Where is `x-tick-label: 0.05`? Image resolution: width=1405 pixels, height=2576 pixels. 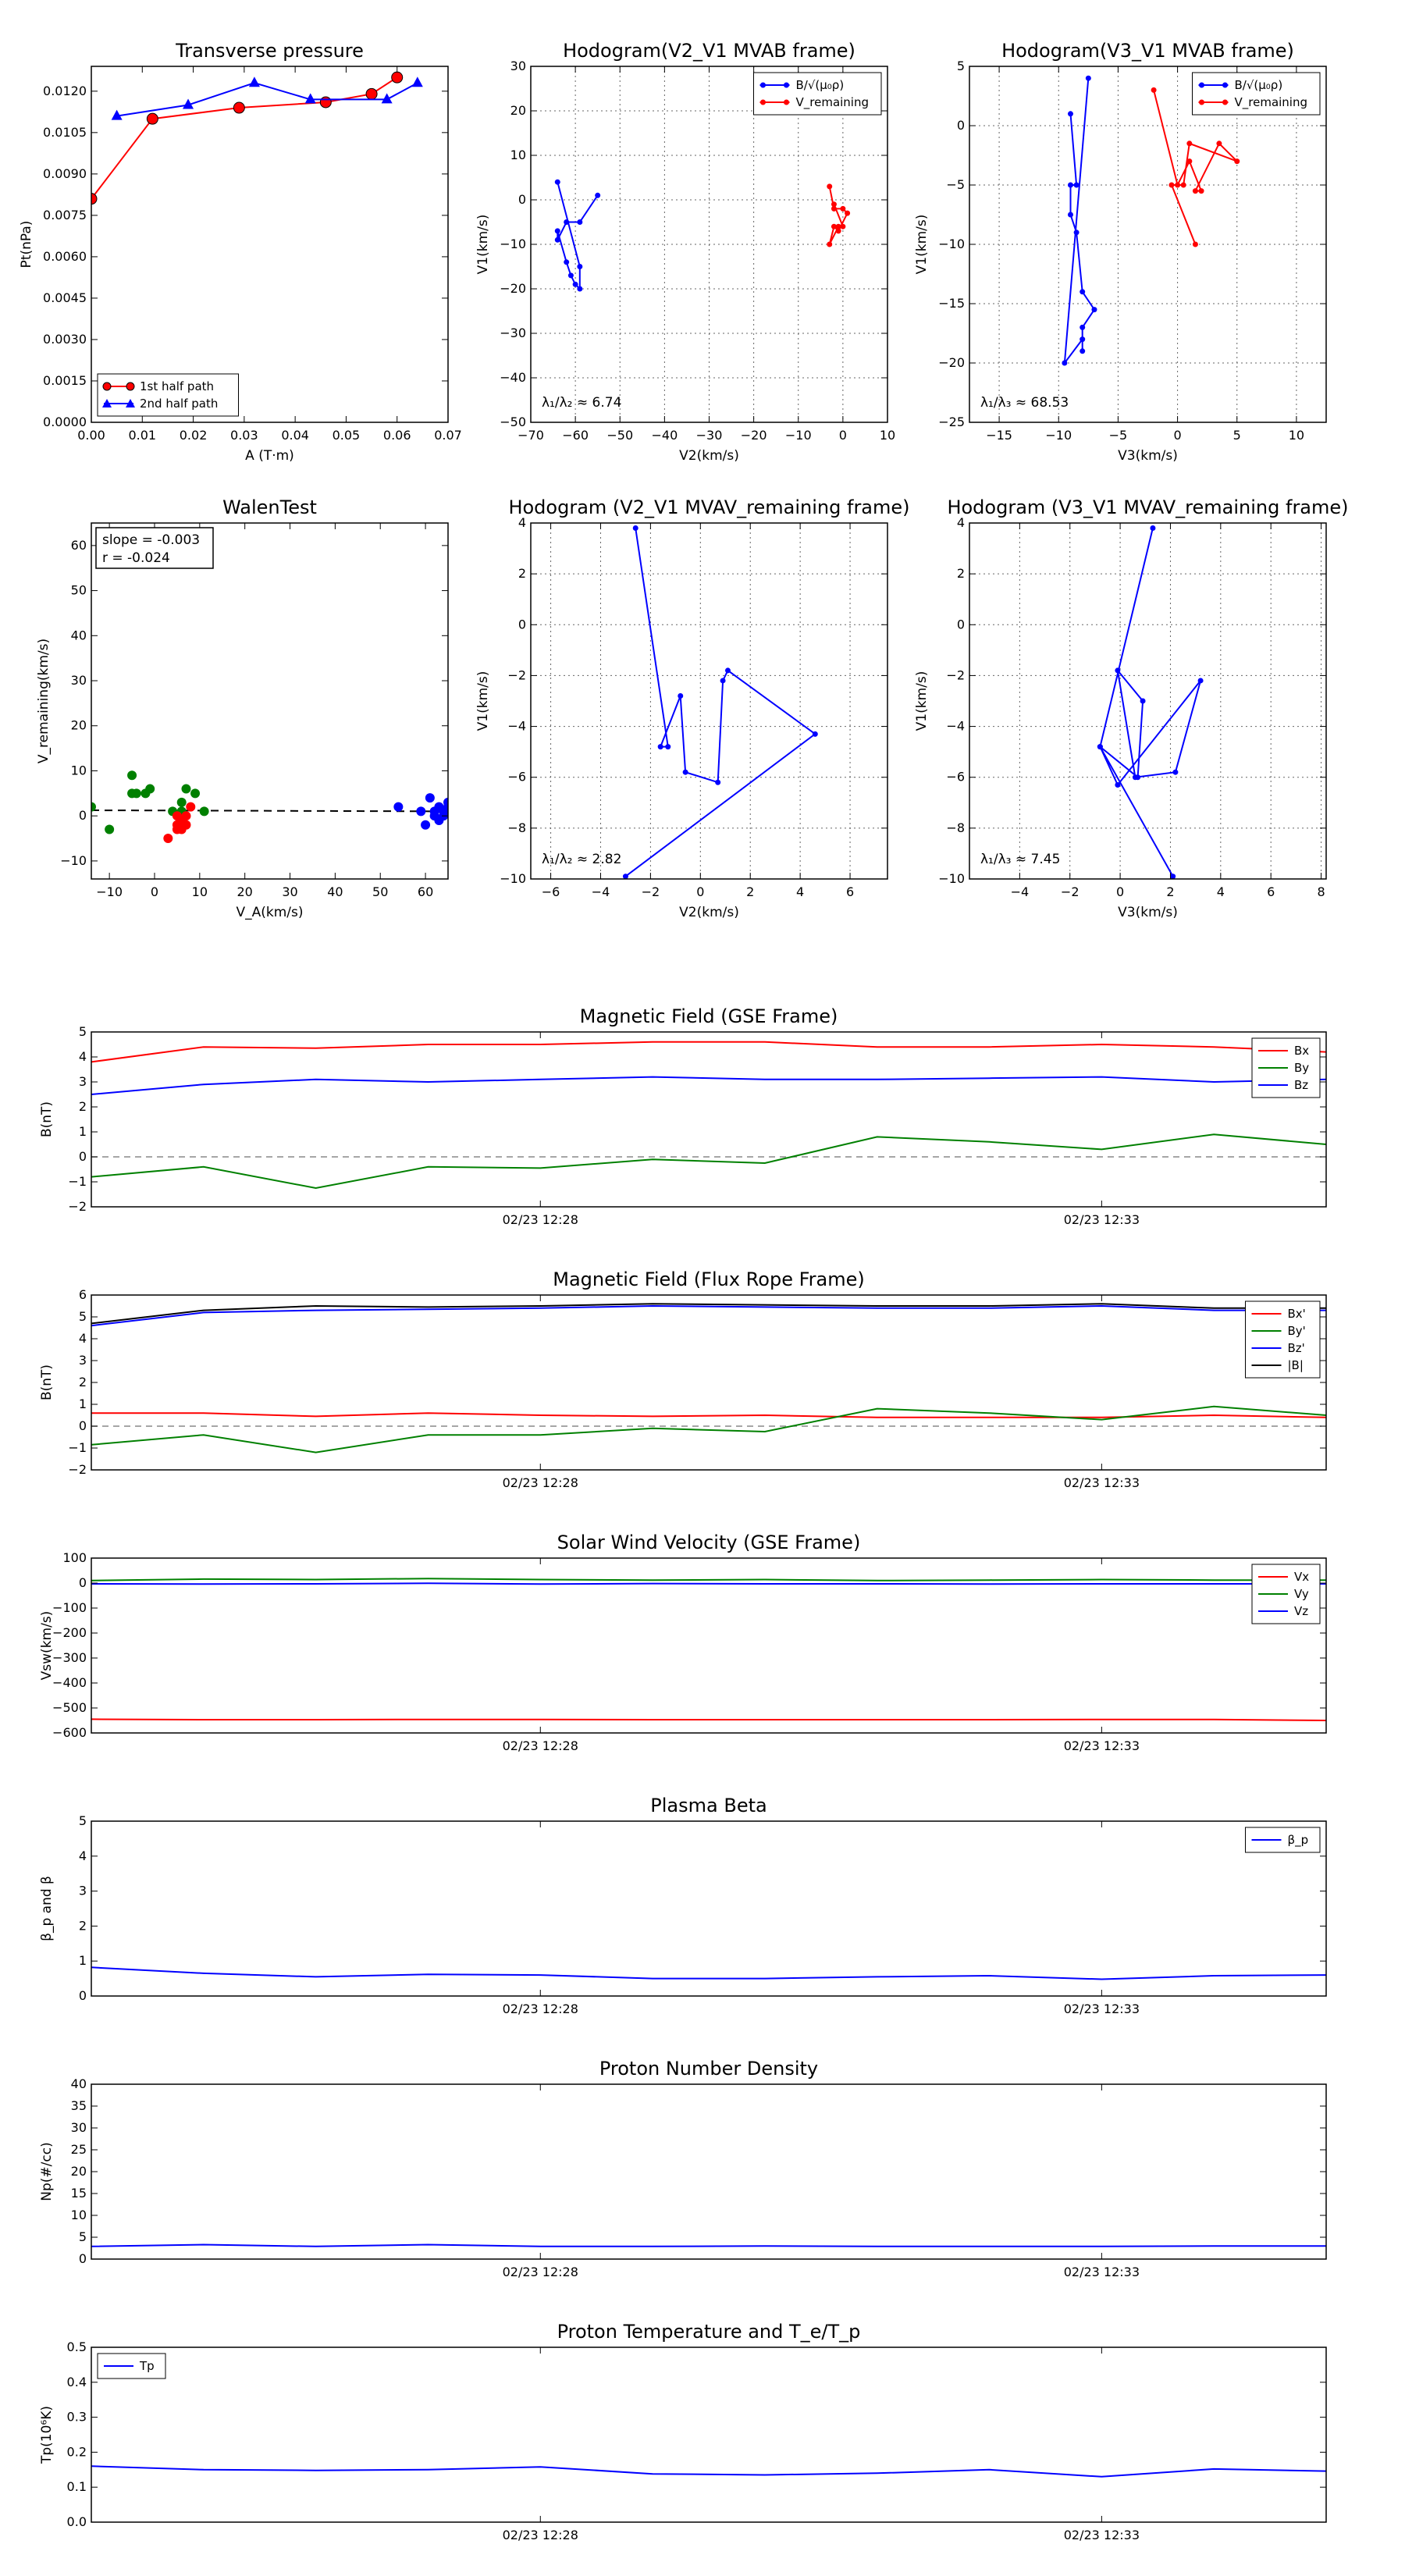 x-tick-label: 0.05 is located at coordinates (347, 435).